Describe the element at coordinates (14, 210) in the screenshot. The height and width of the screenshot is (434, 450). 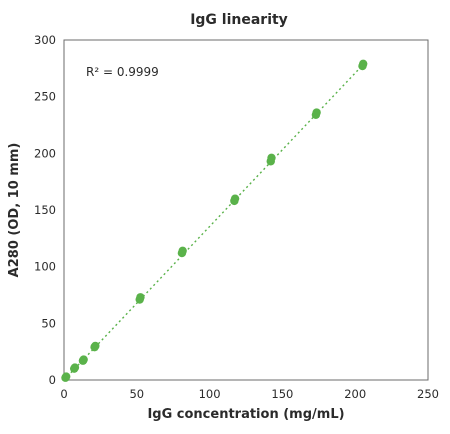
I see `y-axis-title: A280 (OD, 10 mm)` at that location.